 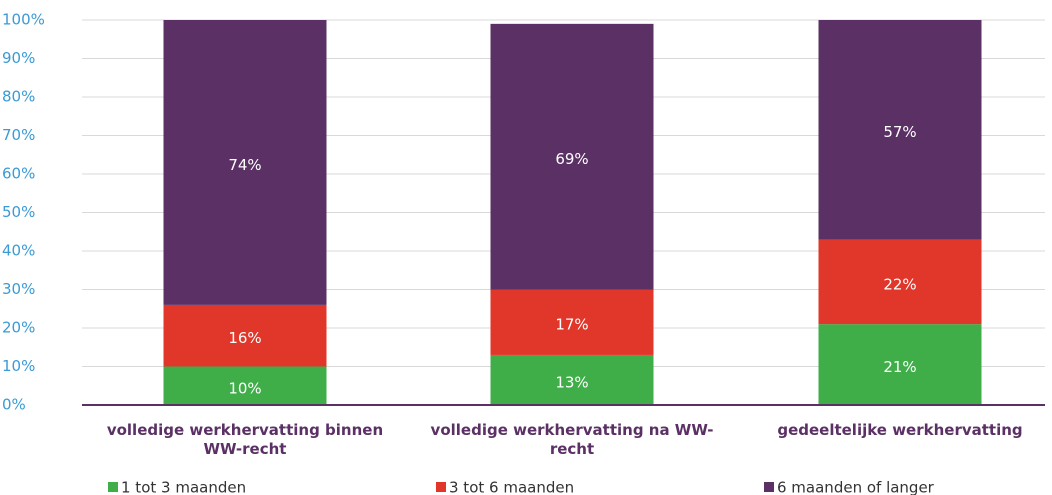 I want to click on y-tick-label: 20%, so click(x=18, y=328).